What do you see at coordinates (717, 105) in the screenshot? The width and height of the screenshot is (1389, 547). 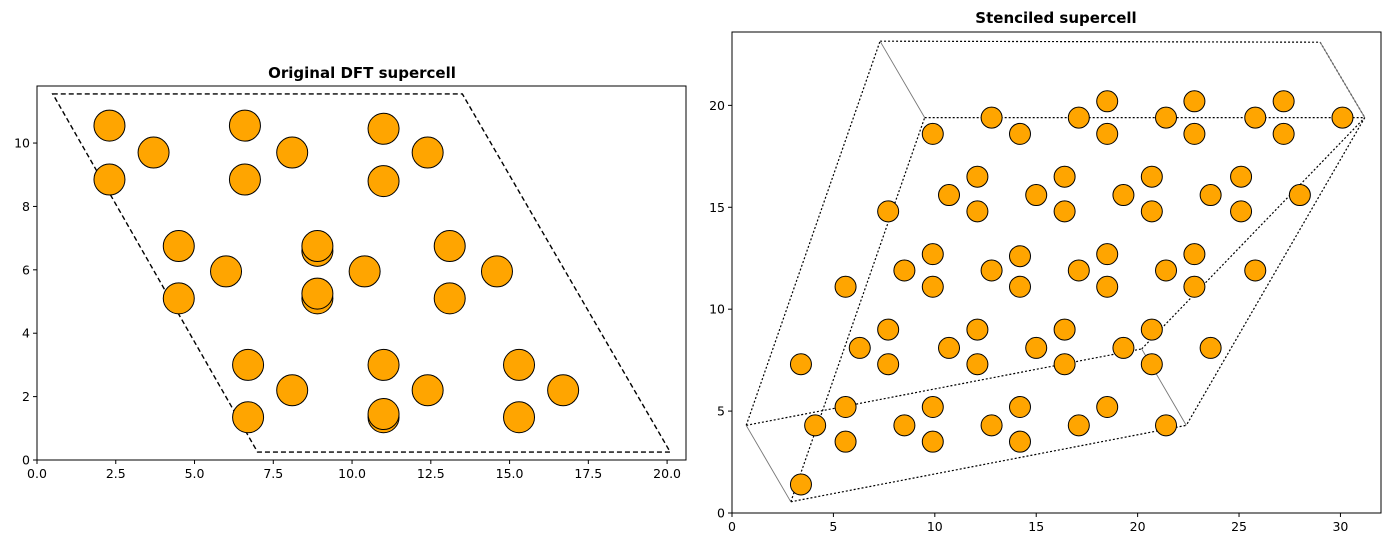 I see `y-tick-label: 20` at bounding box center [717, 105].